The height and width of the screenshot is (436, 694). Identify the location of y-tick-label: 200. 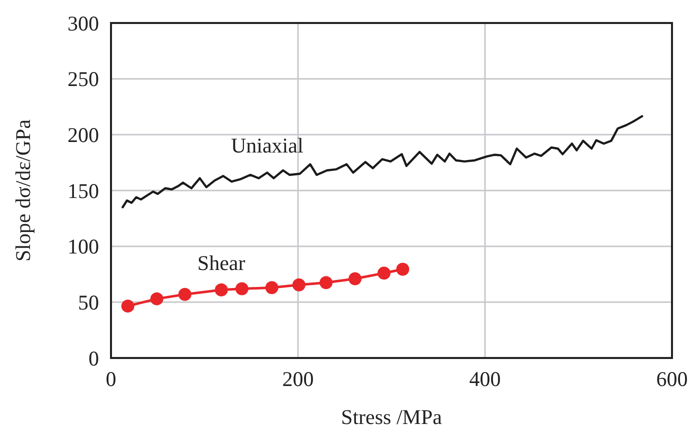
(83, 135).